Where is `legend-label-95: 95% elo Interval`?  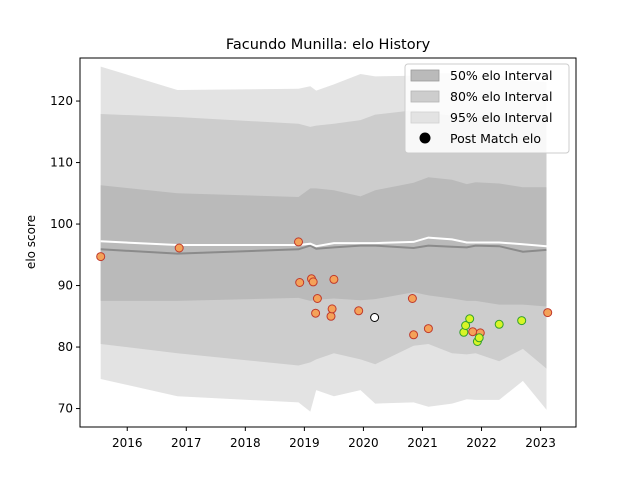 legend-label-95: 95% elo Interval is located at coordinates (501, 117).